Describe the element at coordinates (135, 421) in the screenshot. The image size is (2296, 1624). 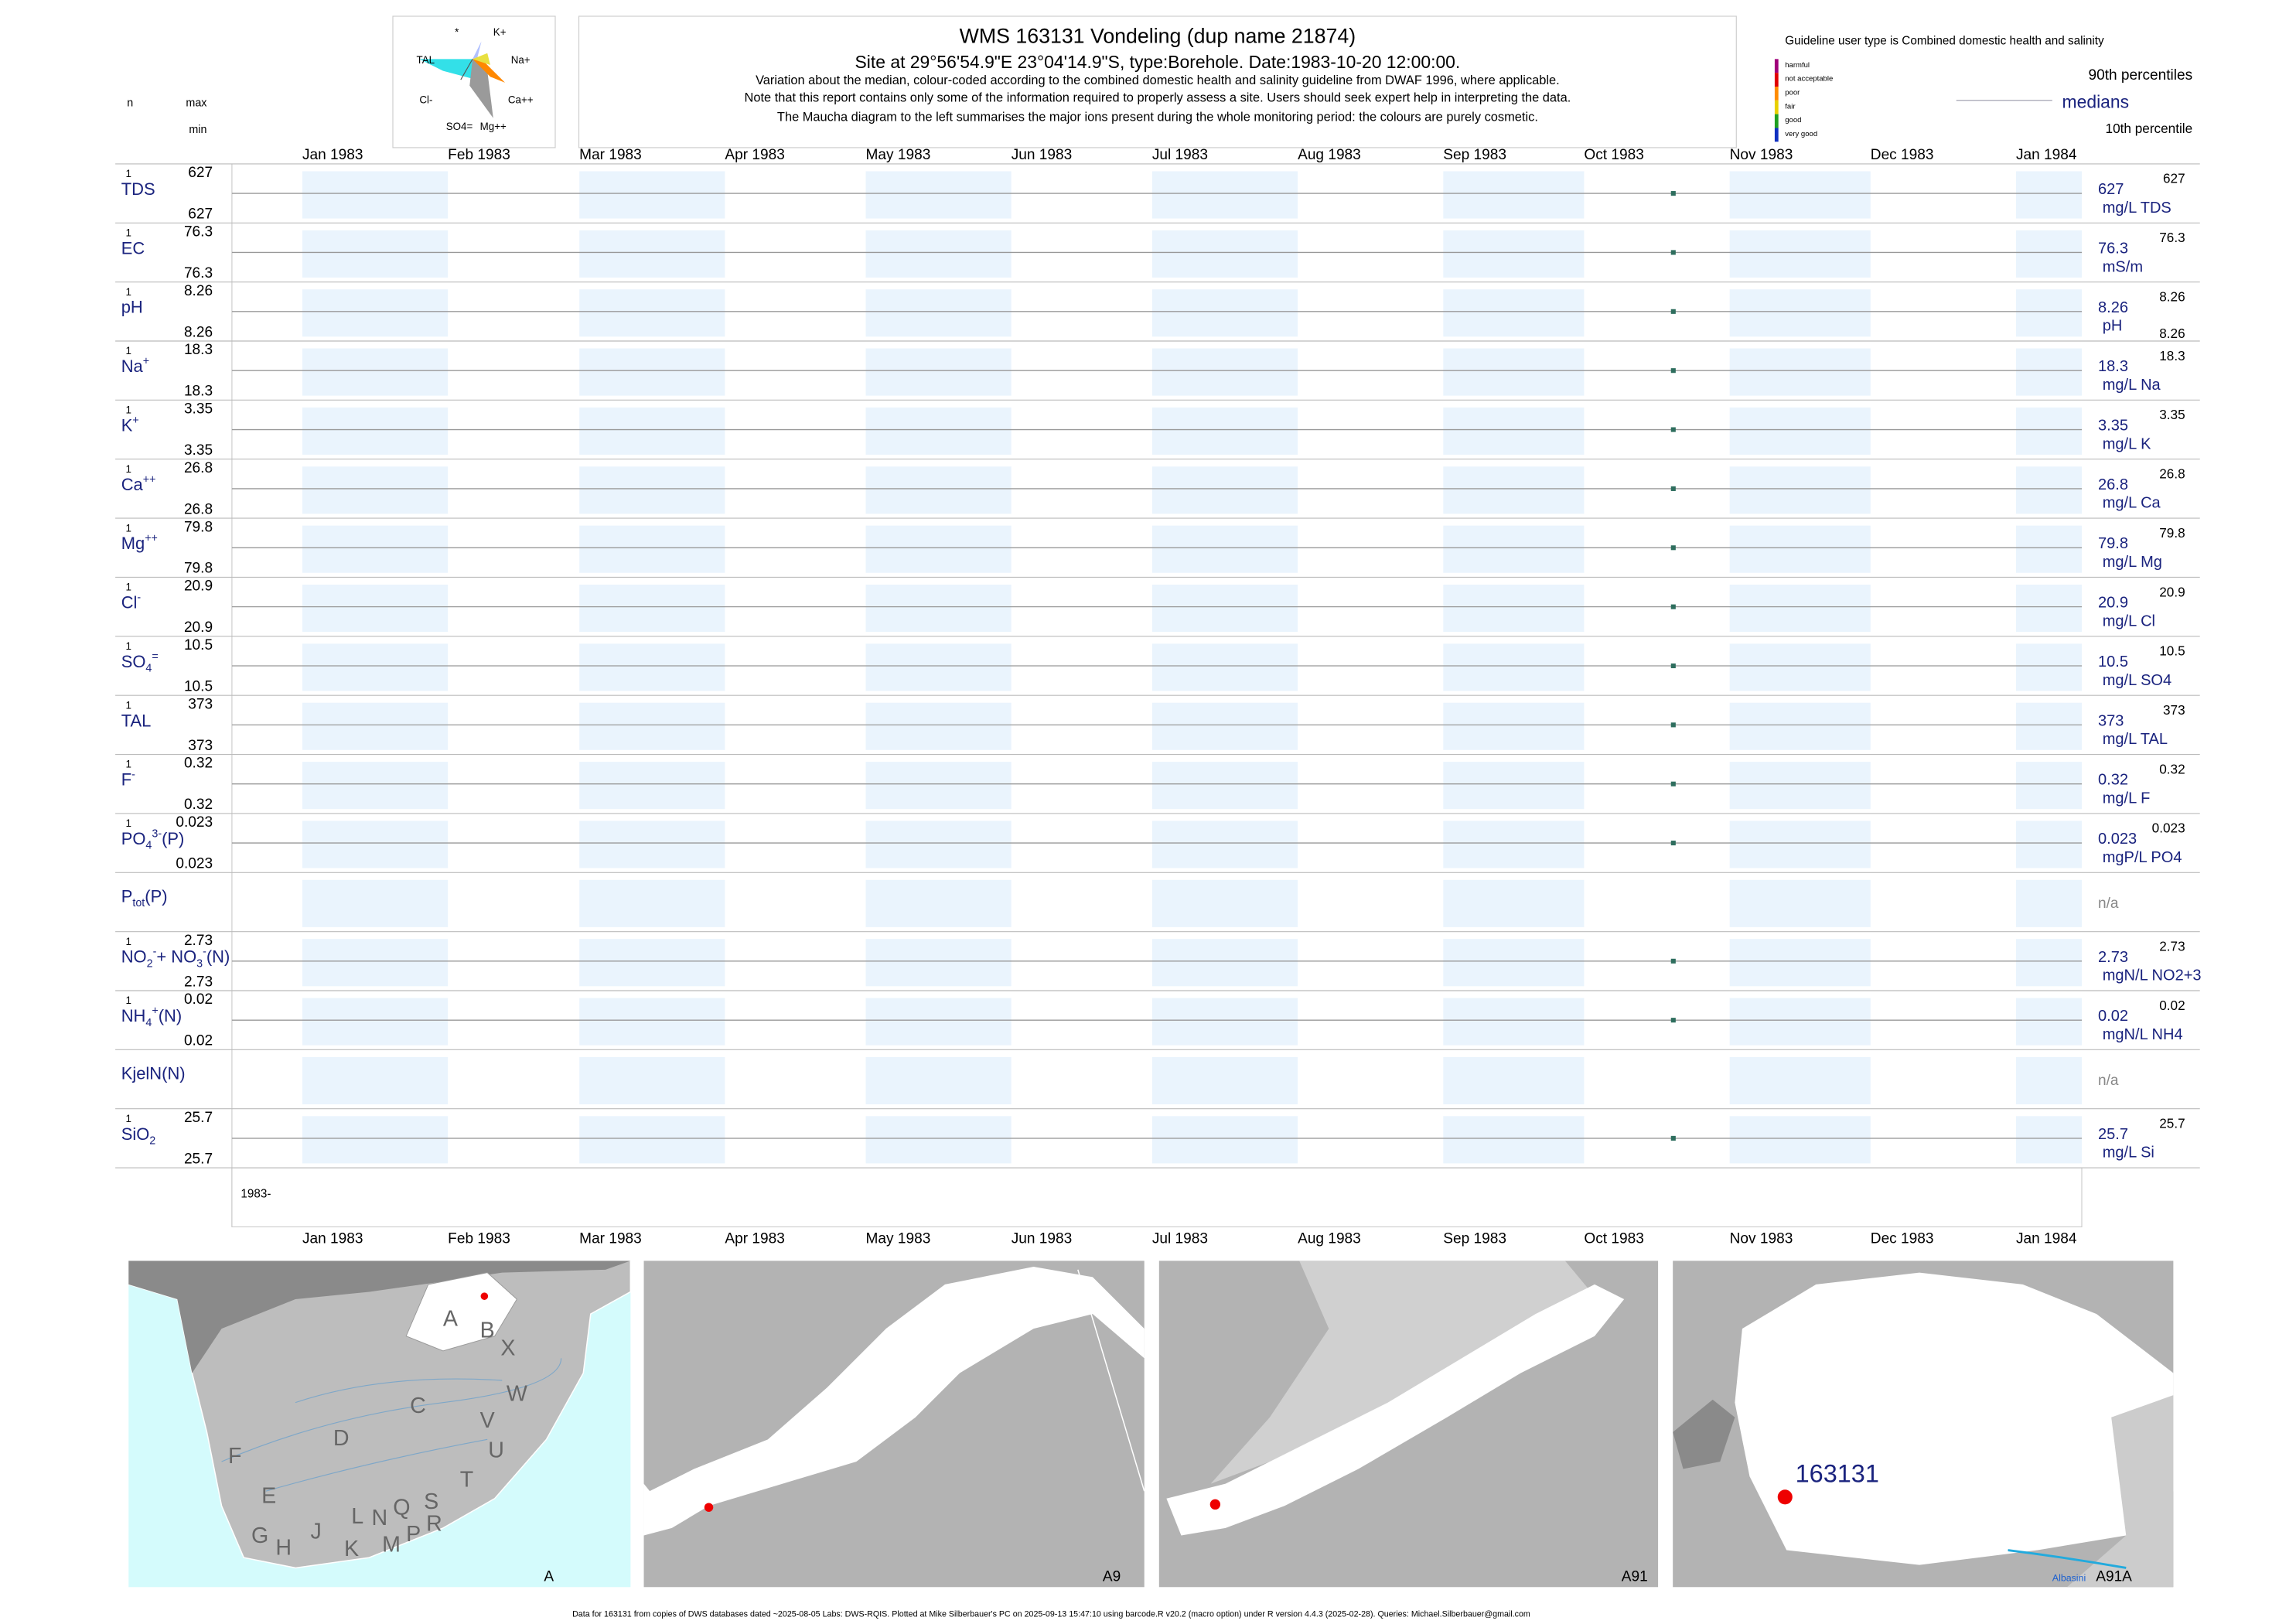
I see `label-part: +` at that location.